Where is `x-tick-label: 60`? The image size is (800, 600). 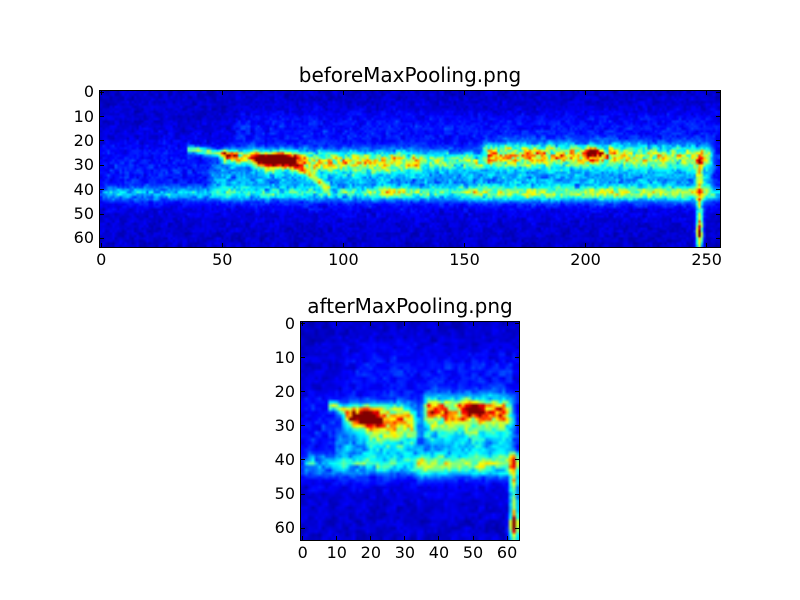
x-tick-label: 60 is located at coordinates (507, 552).